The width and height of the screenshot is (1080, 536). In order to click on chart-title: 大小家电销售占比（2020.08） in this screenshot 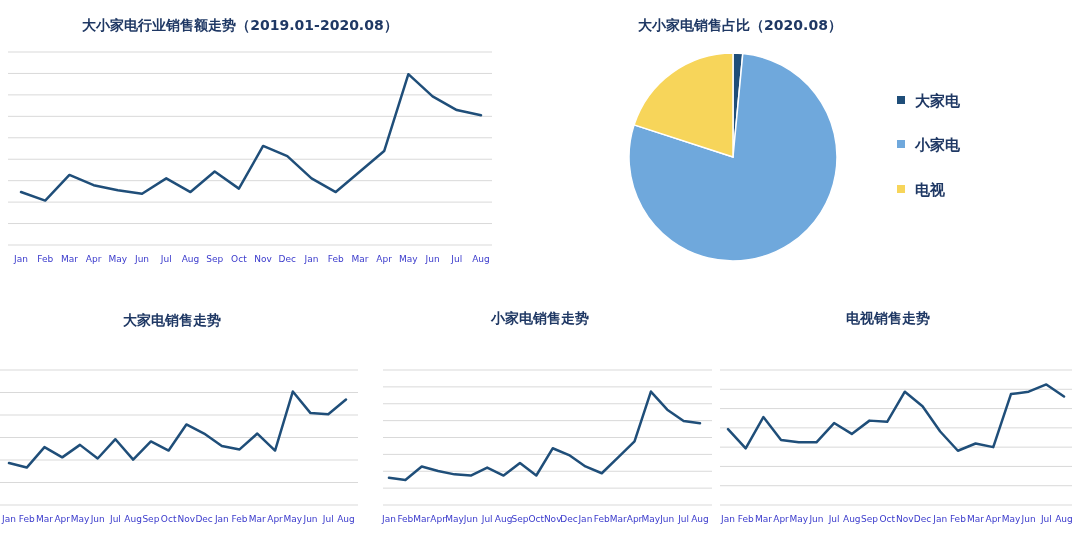, I will do `click(740, 25)`.